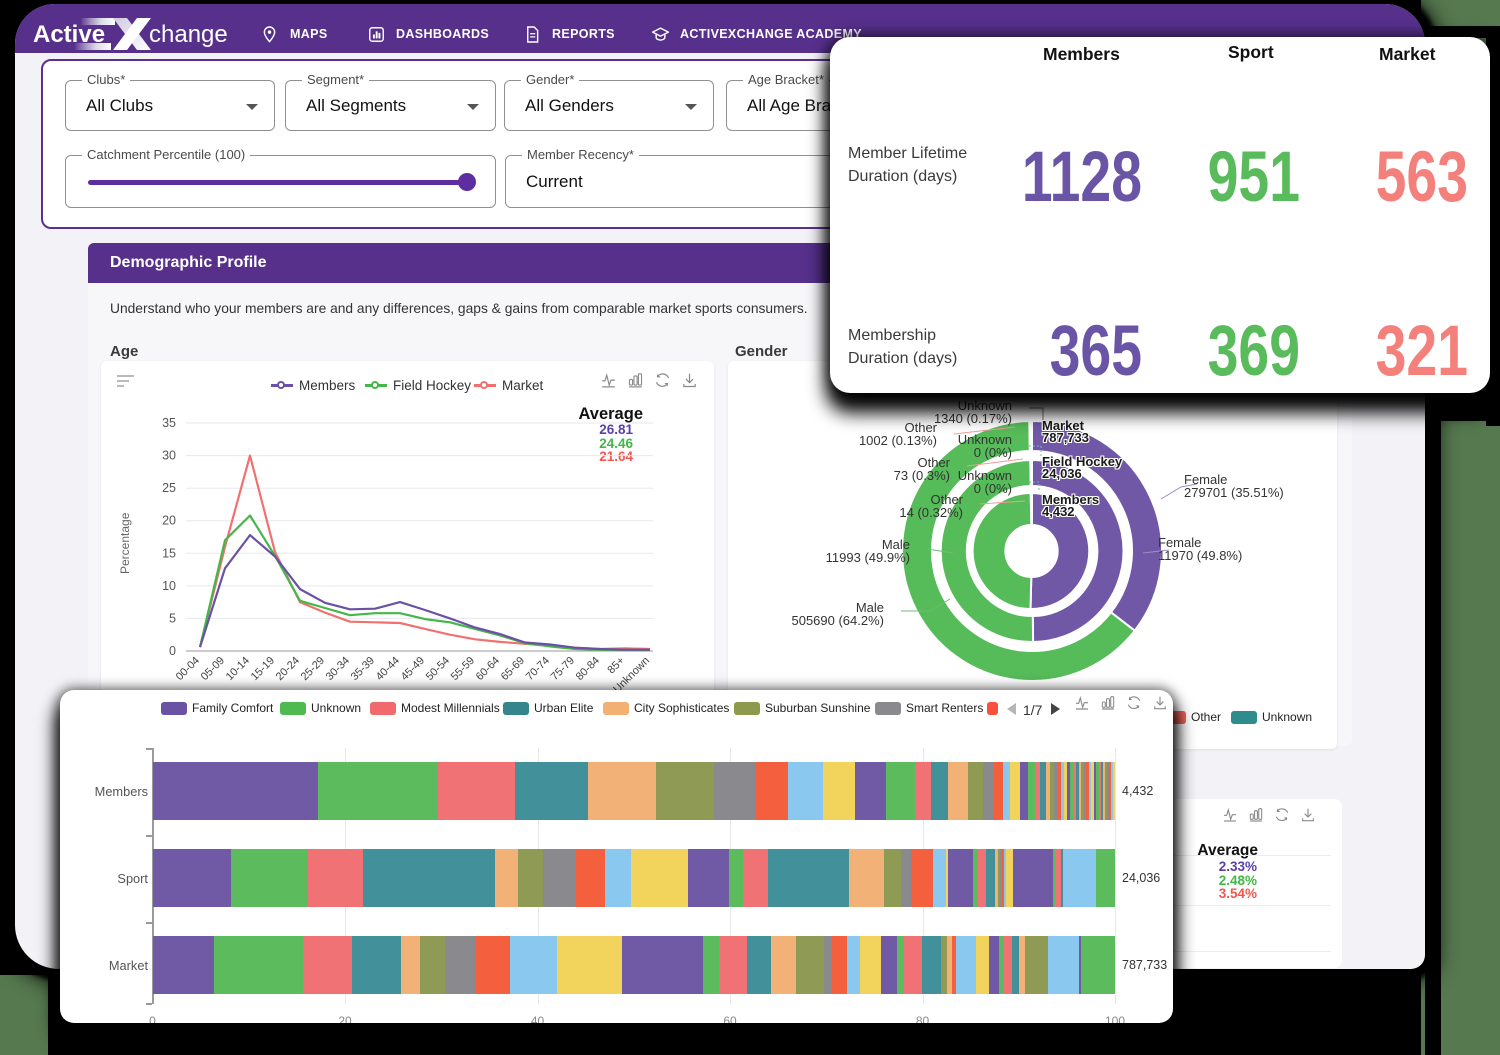 The height and width of the screenshot is (1055, 1500). What do you see at coordinates (588, 669) in the screenshot?
I see `svg-text: 80-84` at bounding box center [588, 669].